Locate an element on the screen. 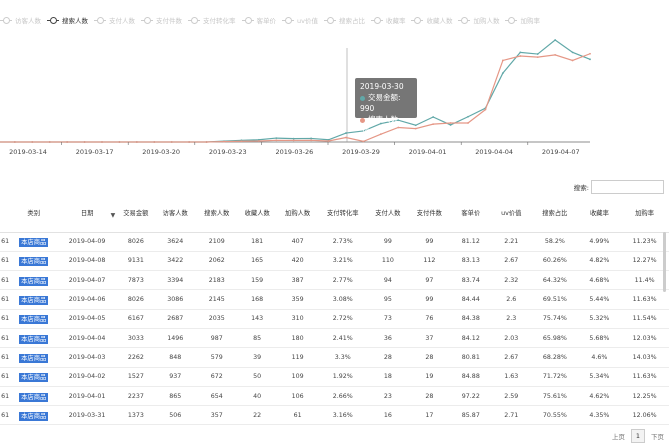  table-cell: 2019-04-04 is located at coordinates (87, 338).